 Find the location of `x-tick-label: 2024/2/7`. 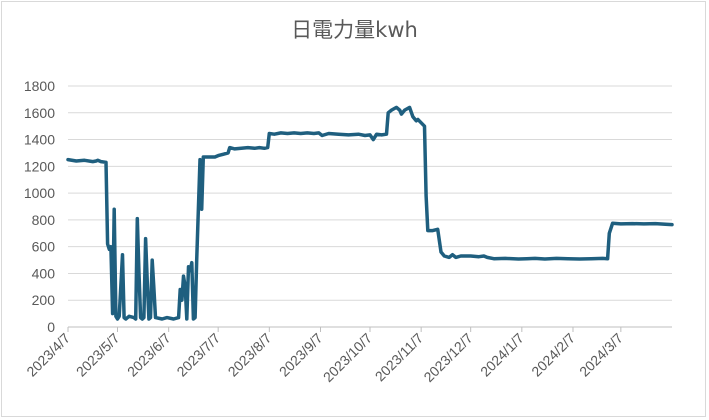

x-tick-label: 2024/2/7 is located at coordinates (553, 355).